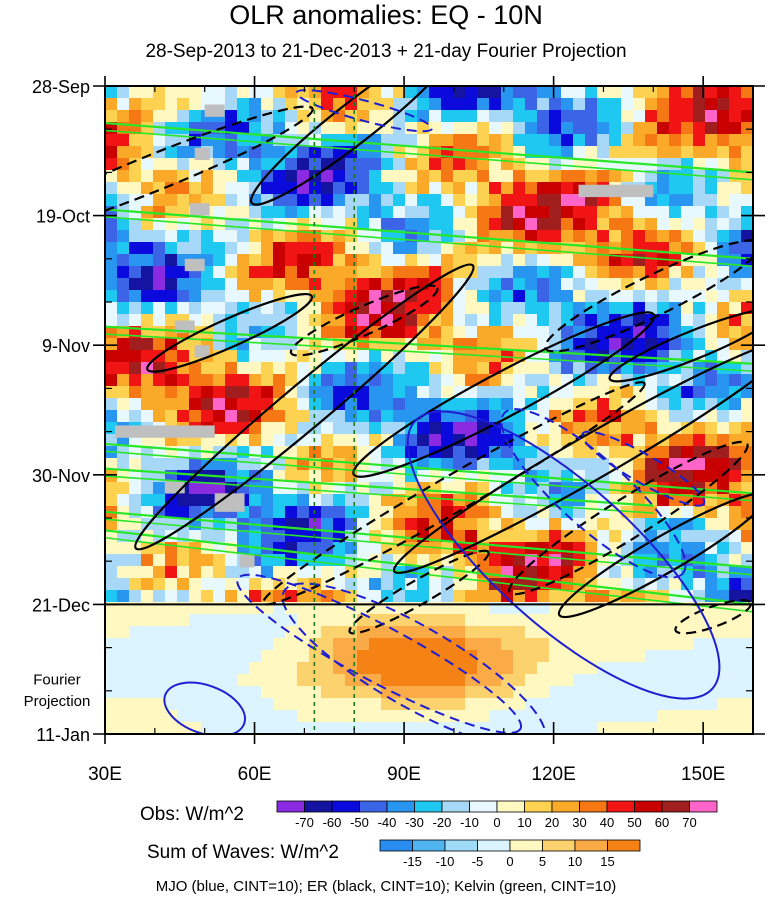  Describe the element at coordinates (591, 845) in the screenshot. I see `waves-colorbar-swatch` at that location.